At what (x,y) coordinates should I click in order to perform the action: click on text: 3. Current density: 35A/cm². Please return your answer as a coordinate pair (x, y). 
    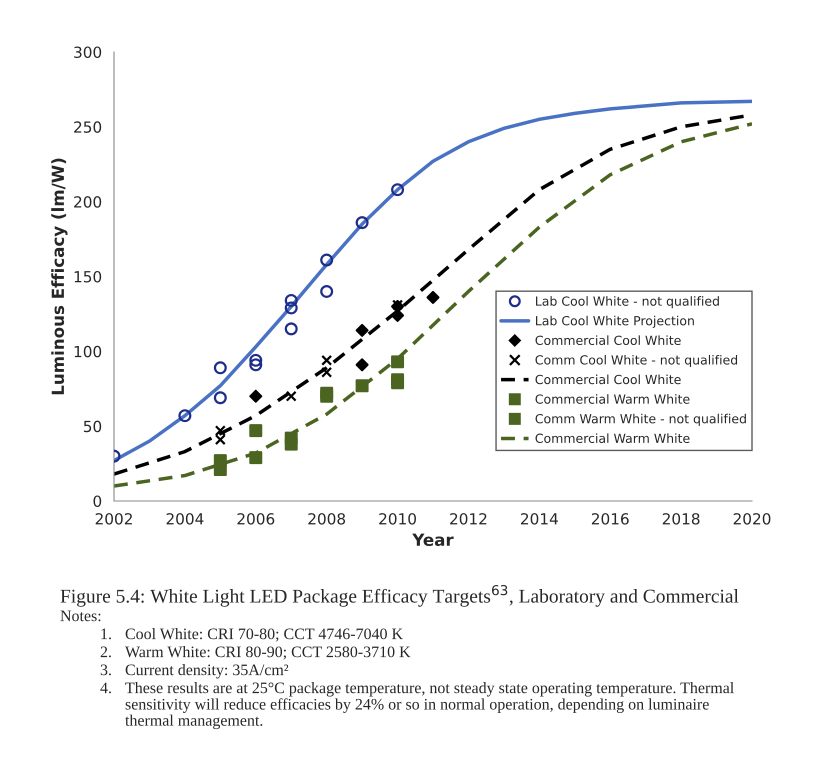
    Looking at the image, I should click on (194, 671).